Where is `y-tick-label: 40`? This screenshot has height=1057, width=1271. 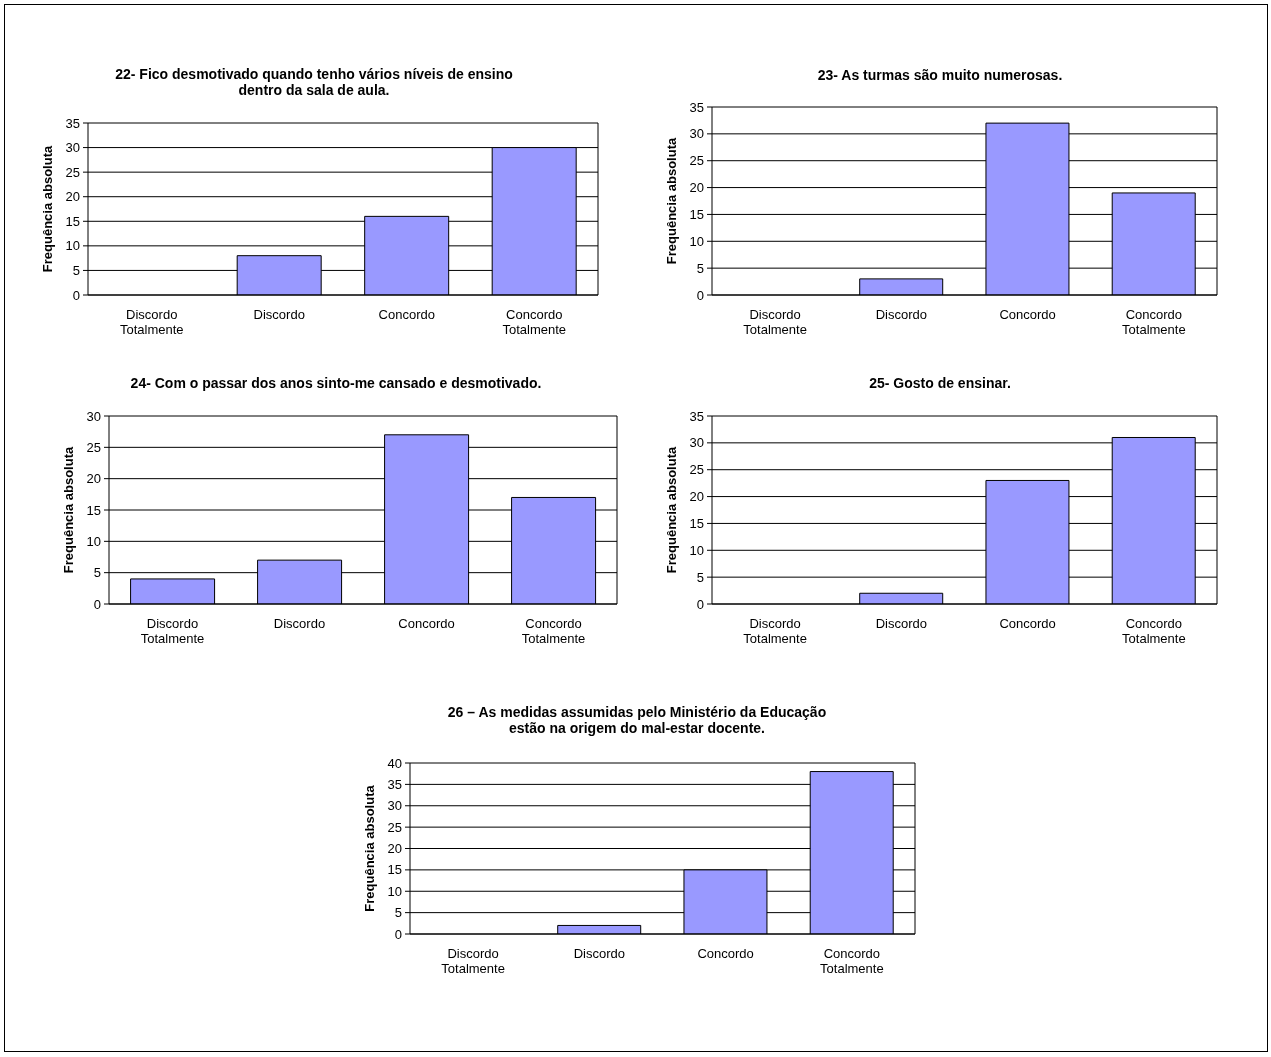 y-tick-label: 40 is located at coordinates (394, 763).